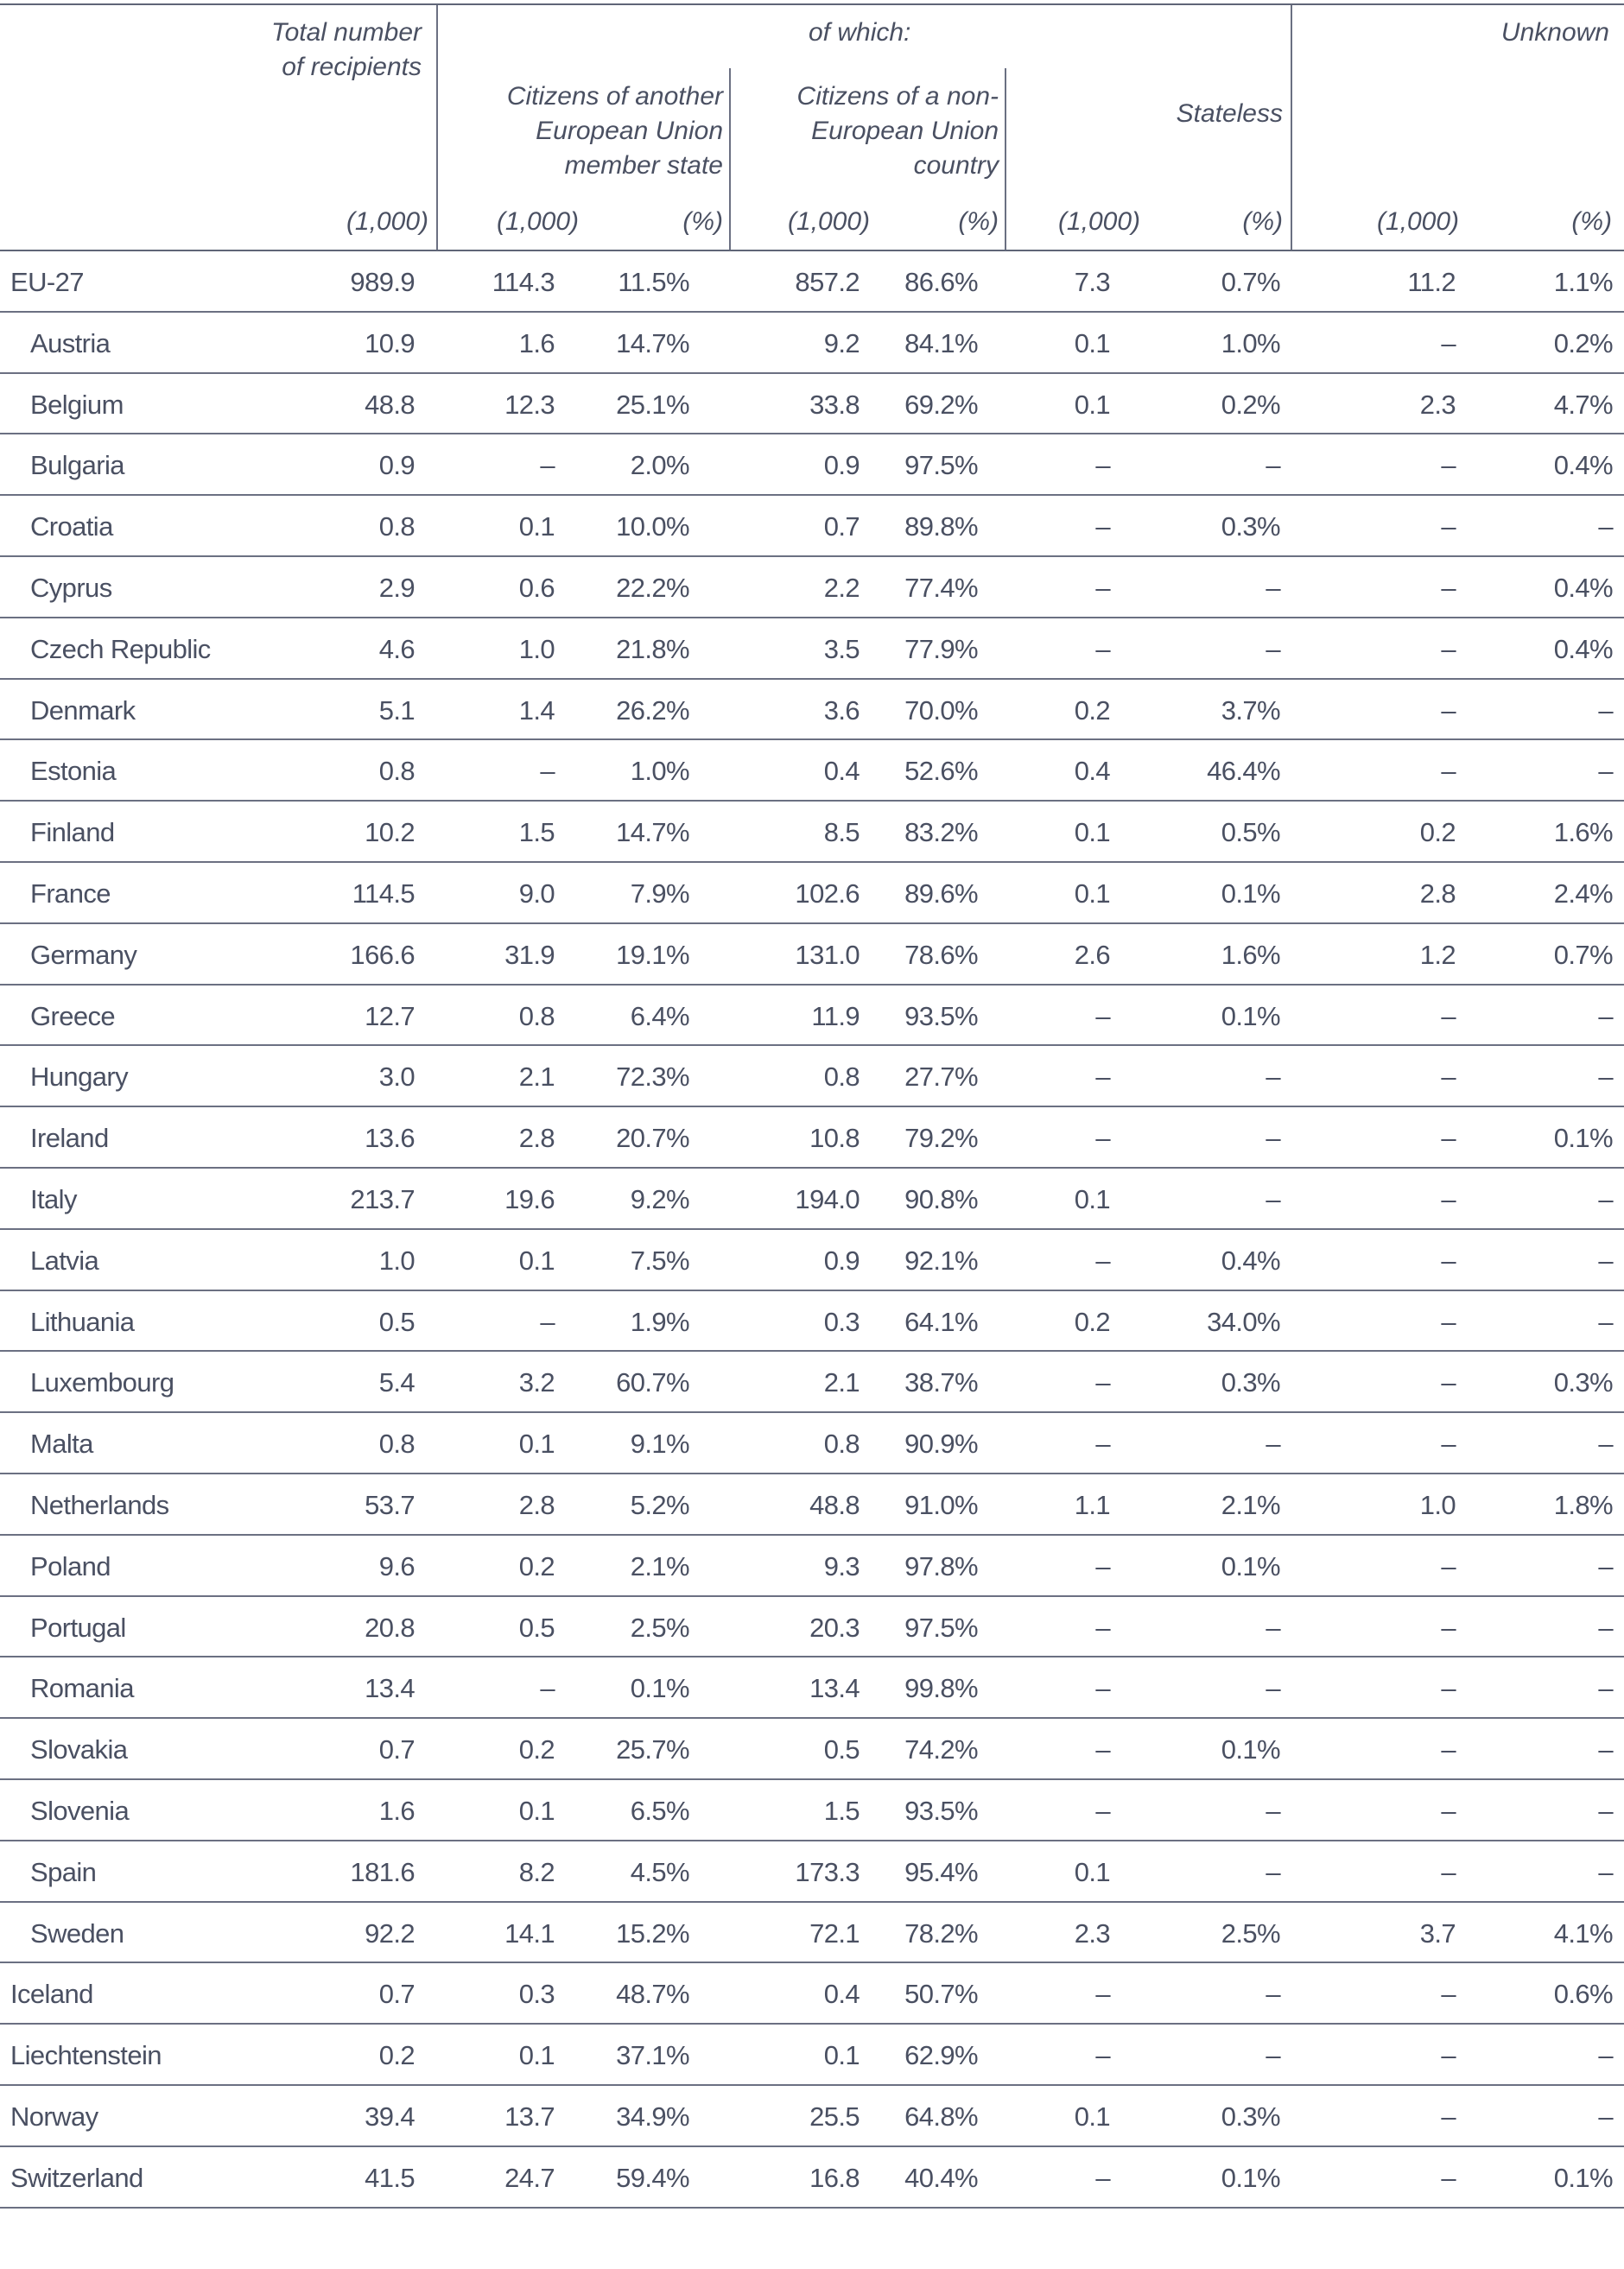 The width and height of the screenshot is (1624, 2269). I want to click on header-total-line2: of recipients, so click(352, 67).